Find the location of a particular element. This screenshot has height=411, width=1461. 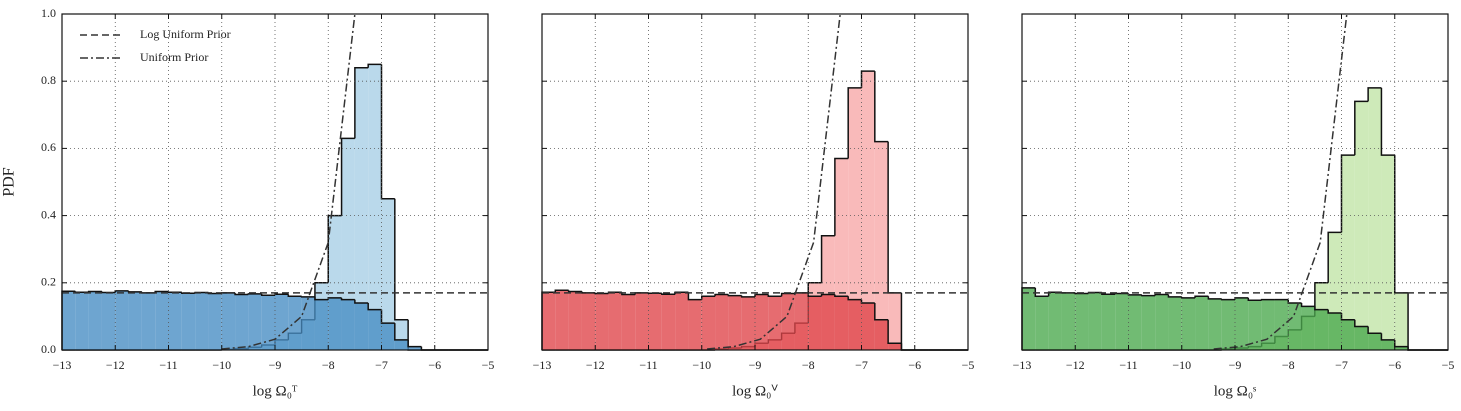

legend-label: Uniform Prior is located at coordinates (174, 57).